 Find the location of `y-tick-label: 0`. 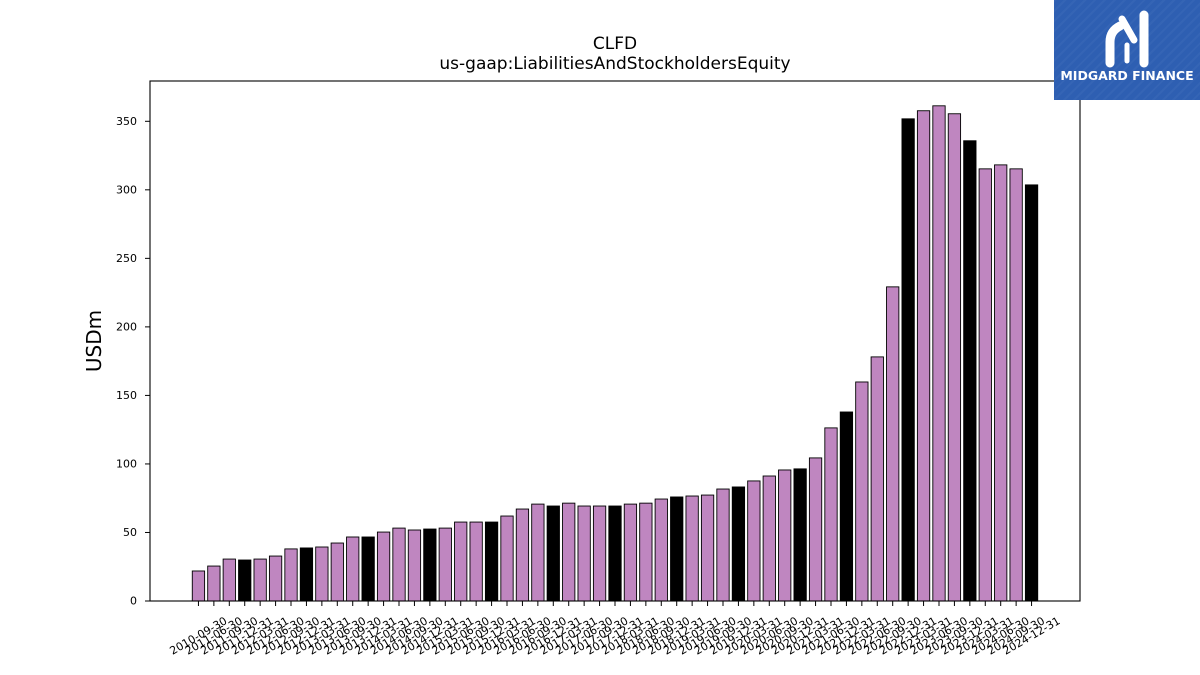

y-tick-label: 0 is located at coordinates (133, 601).